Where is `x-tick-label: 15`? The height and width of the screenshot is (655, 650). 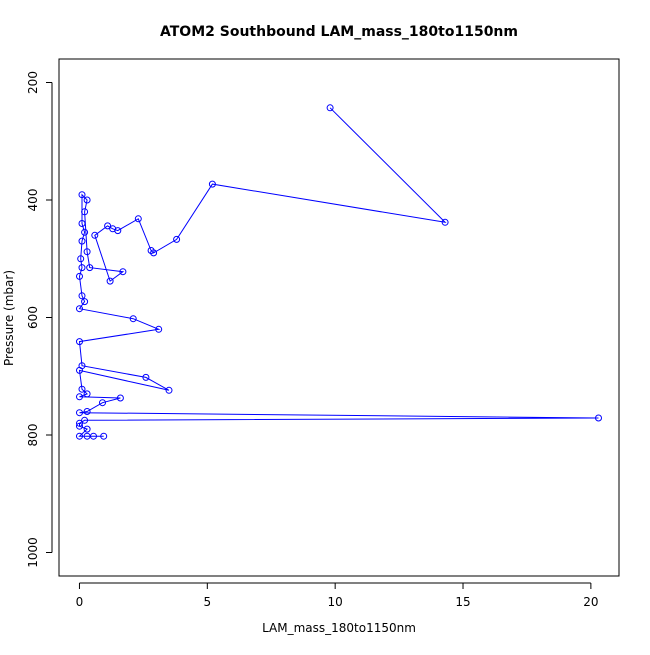 x-tick-label: 15 is located at coordinates (462, 602).